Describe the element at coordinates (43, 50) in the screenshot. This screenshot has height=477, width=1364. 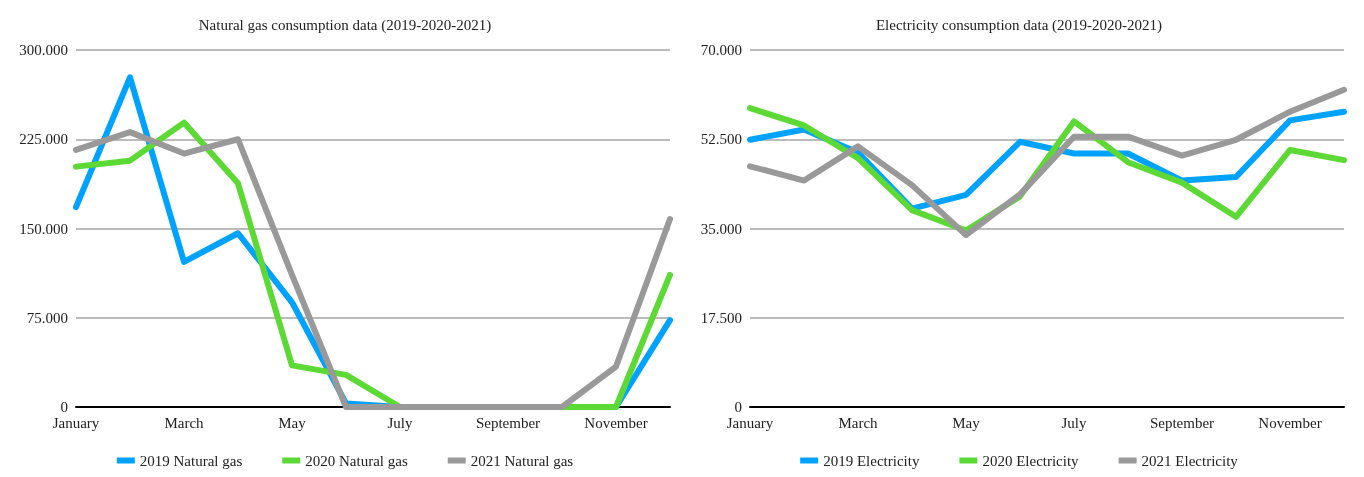
I see `y-tick-label: 300.000` at that location.